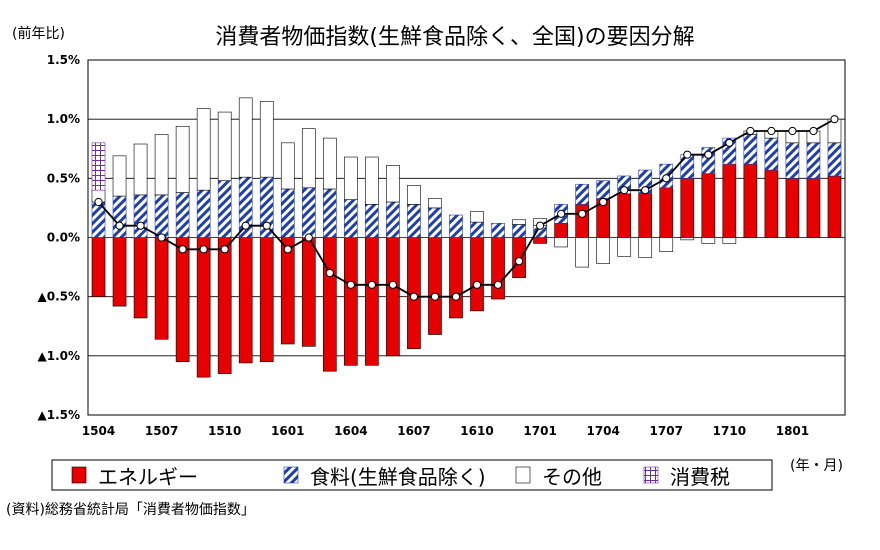 This screenshot has width=880, height=550. I want to click on legend-label-energy: エネルギー, so click(148, 477).